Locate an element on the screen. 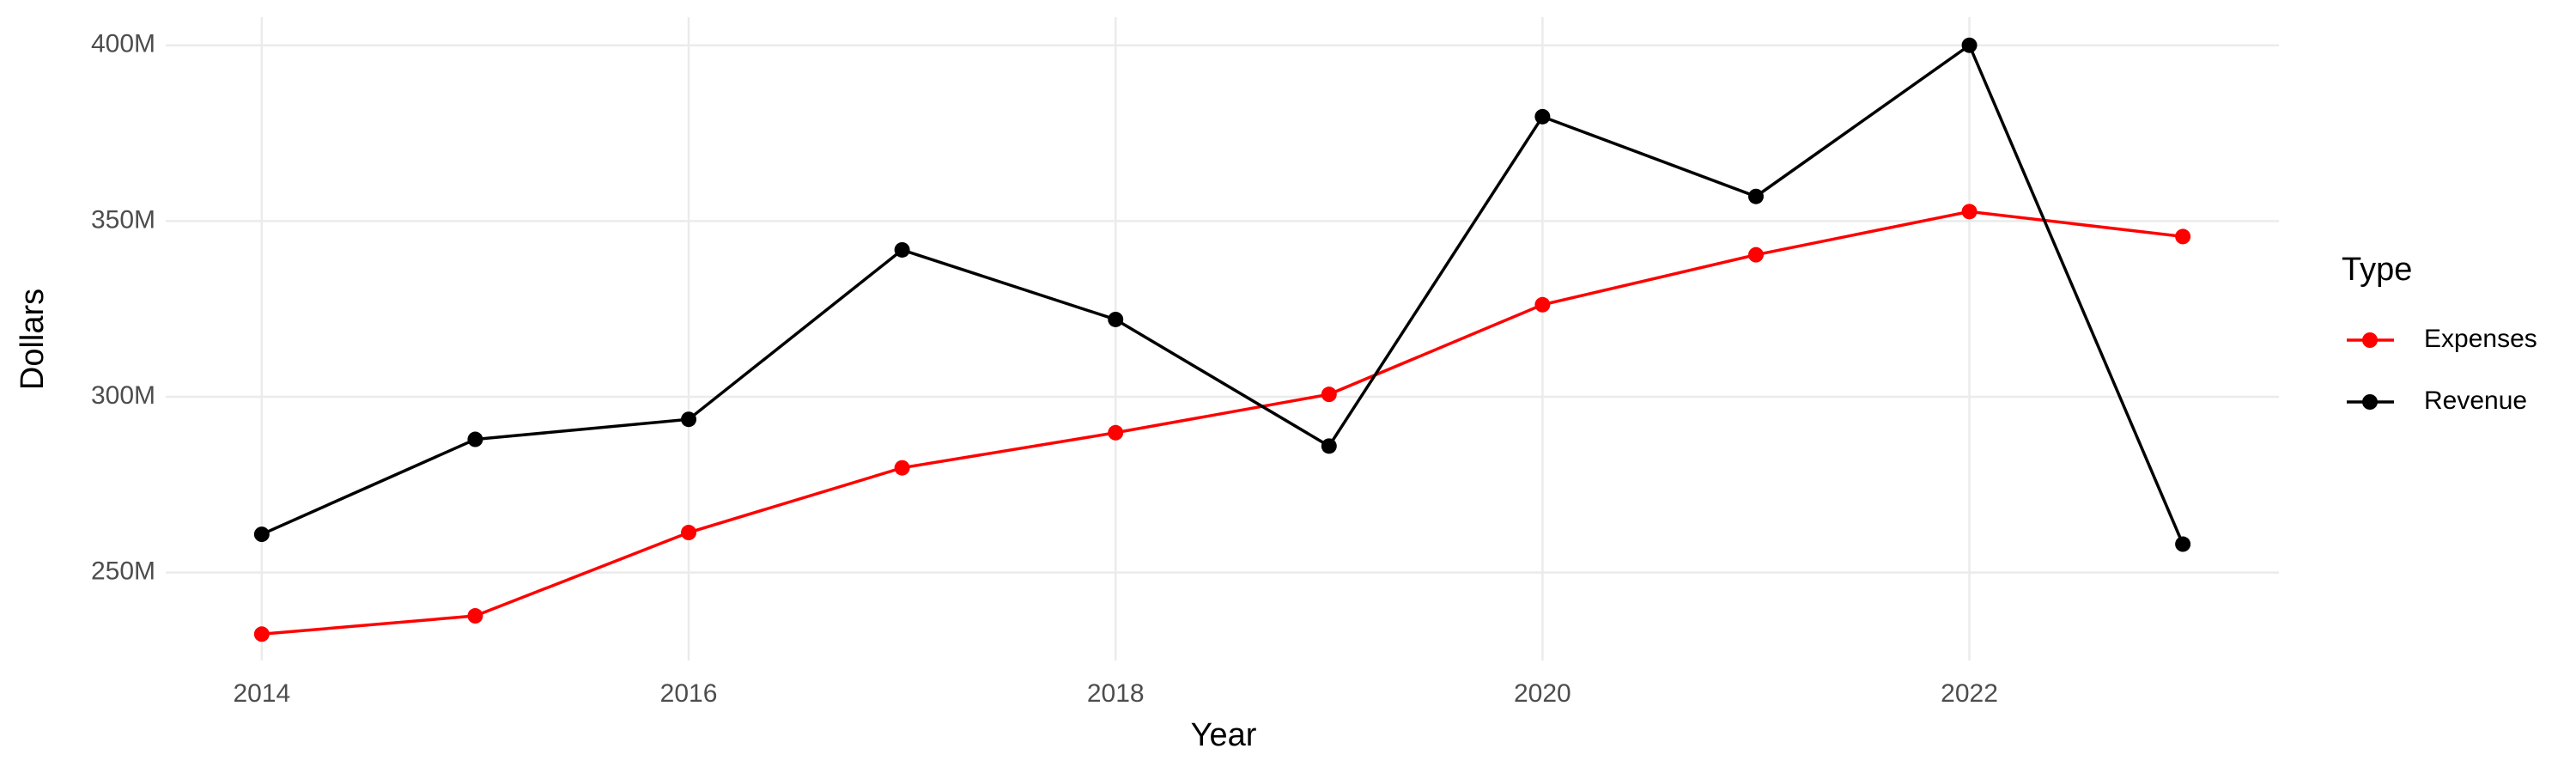  legend-label: Revenue is located at coordinates (2475, 400).